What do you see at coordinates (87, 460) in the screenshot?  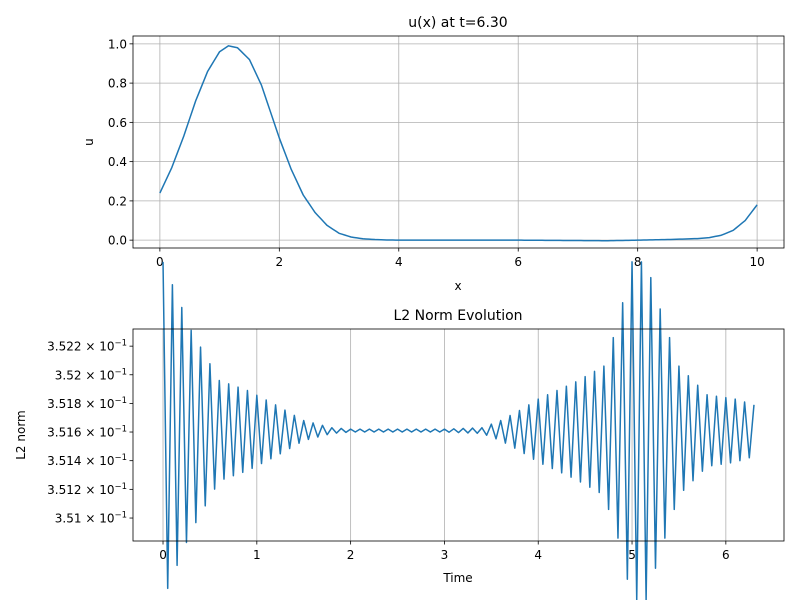 I see `bottom-y-tick-label: 3.514 × 10⁻¹` at bounding box center [87, 460].